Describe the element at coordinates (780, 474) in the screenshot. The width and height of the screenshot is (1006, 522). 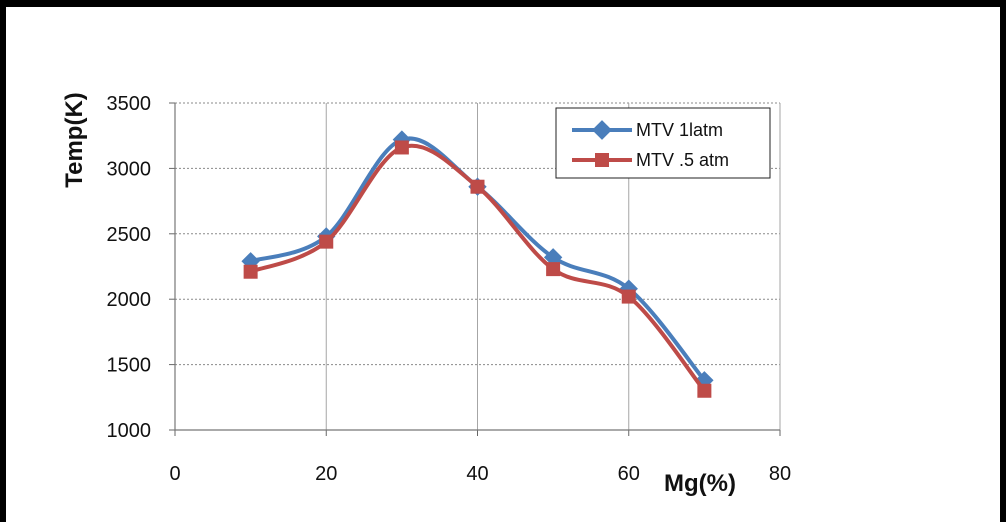
I see `x-tick-label: 80` at that location.